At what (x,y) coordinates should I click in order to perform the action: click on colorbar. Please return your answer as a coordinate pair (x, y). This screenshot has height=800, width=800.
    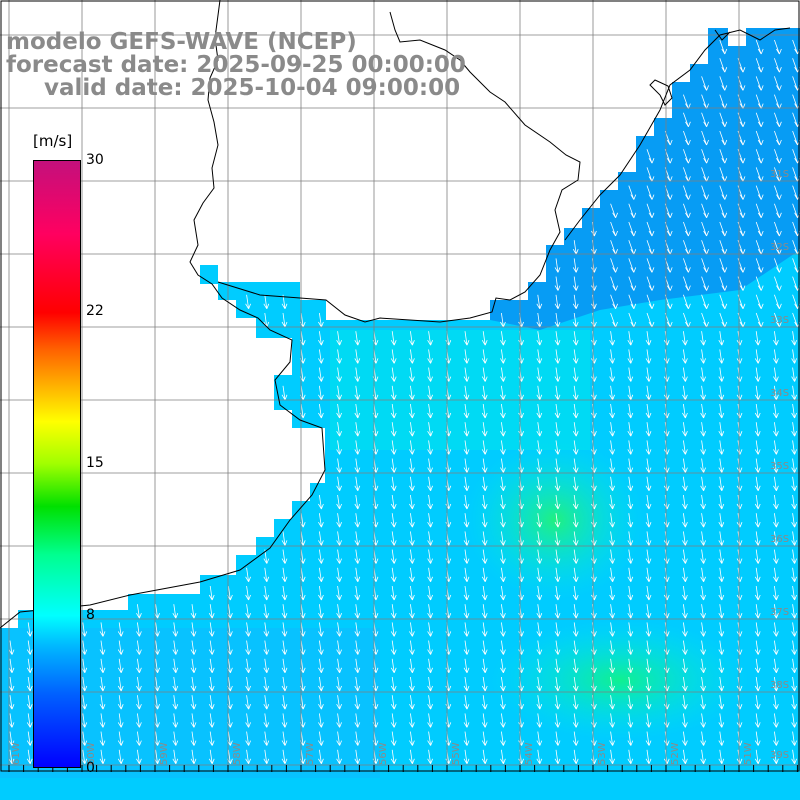
    Looking at the image, I should click on (57, 464).